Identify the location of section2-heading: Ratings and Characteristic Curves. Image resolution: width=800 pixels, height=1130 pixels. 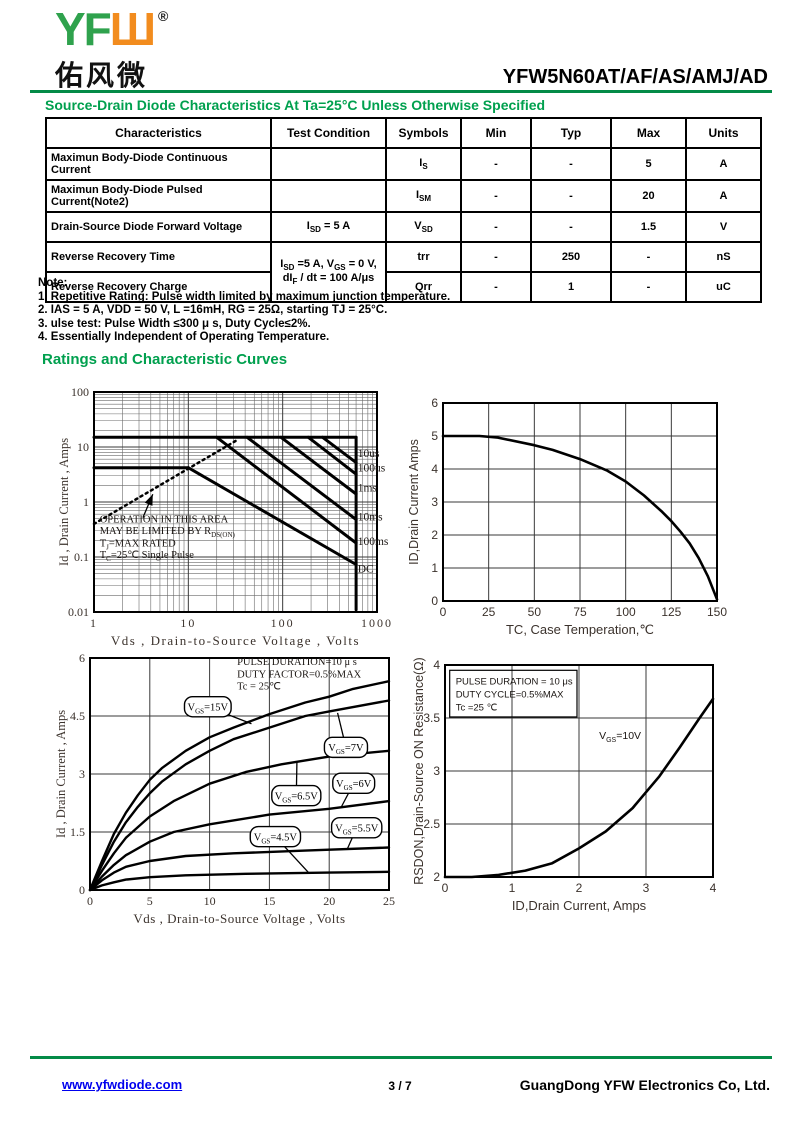
(165, 359).